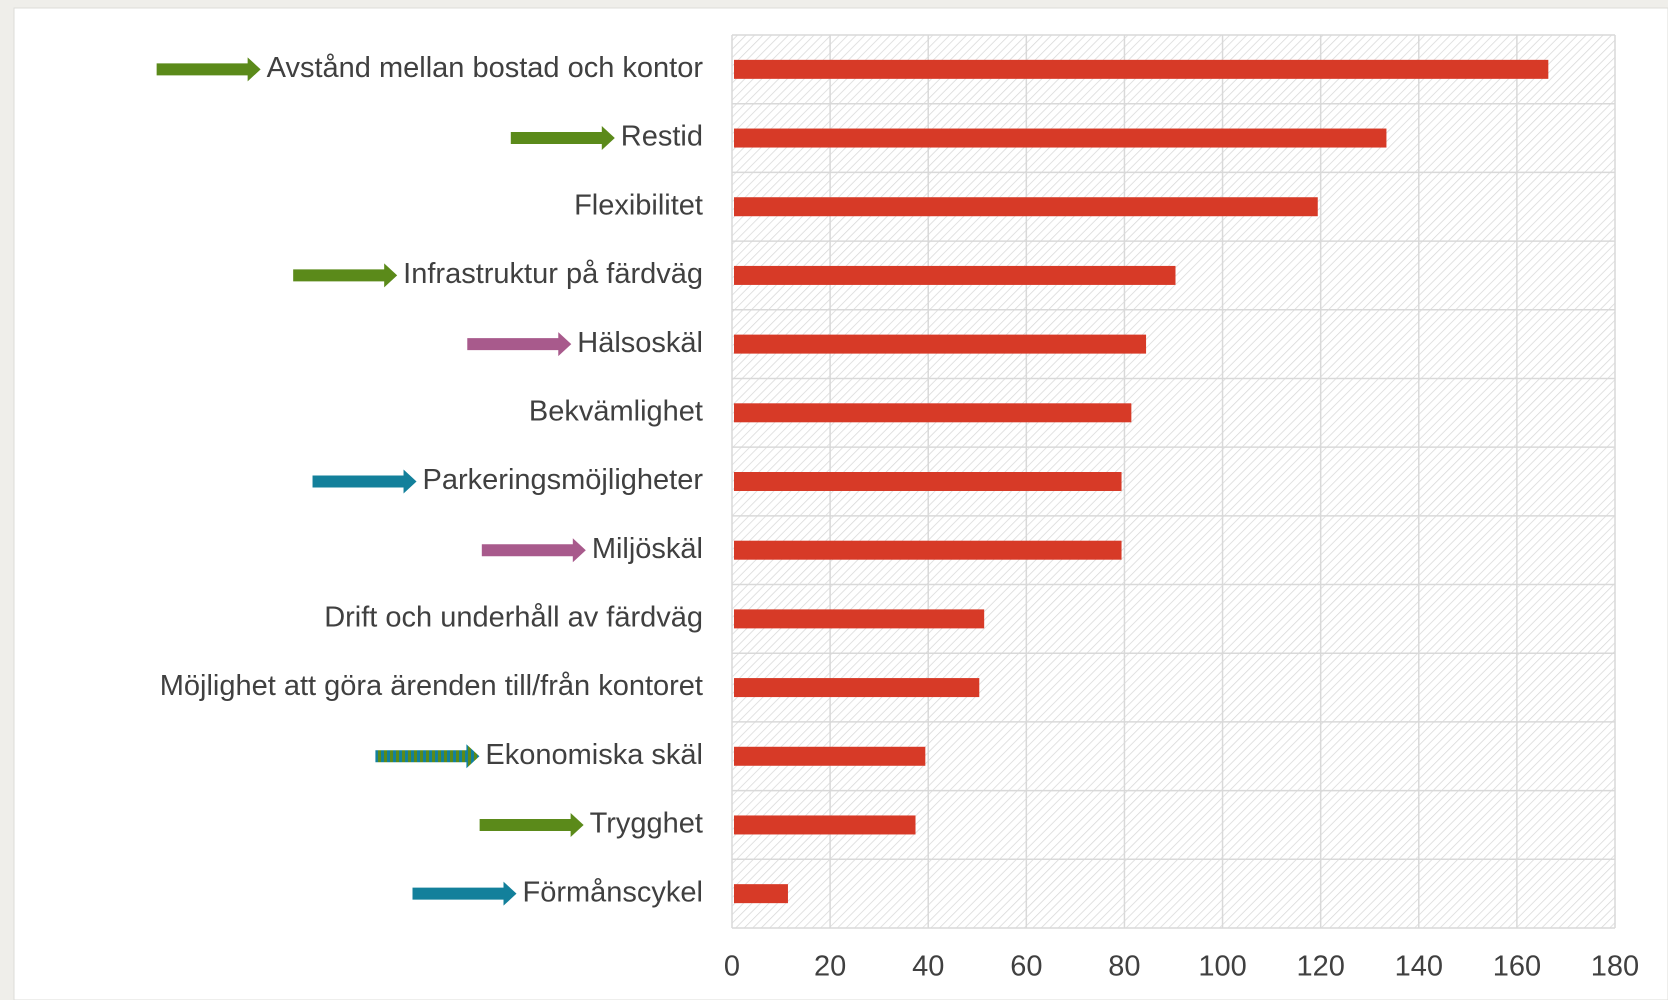  What do you see at coordinates (1124, 967) in the screenshot?
I see `x-tick-label: 80` at bounding box center [1124, 967].